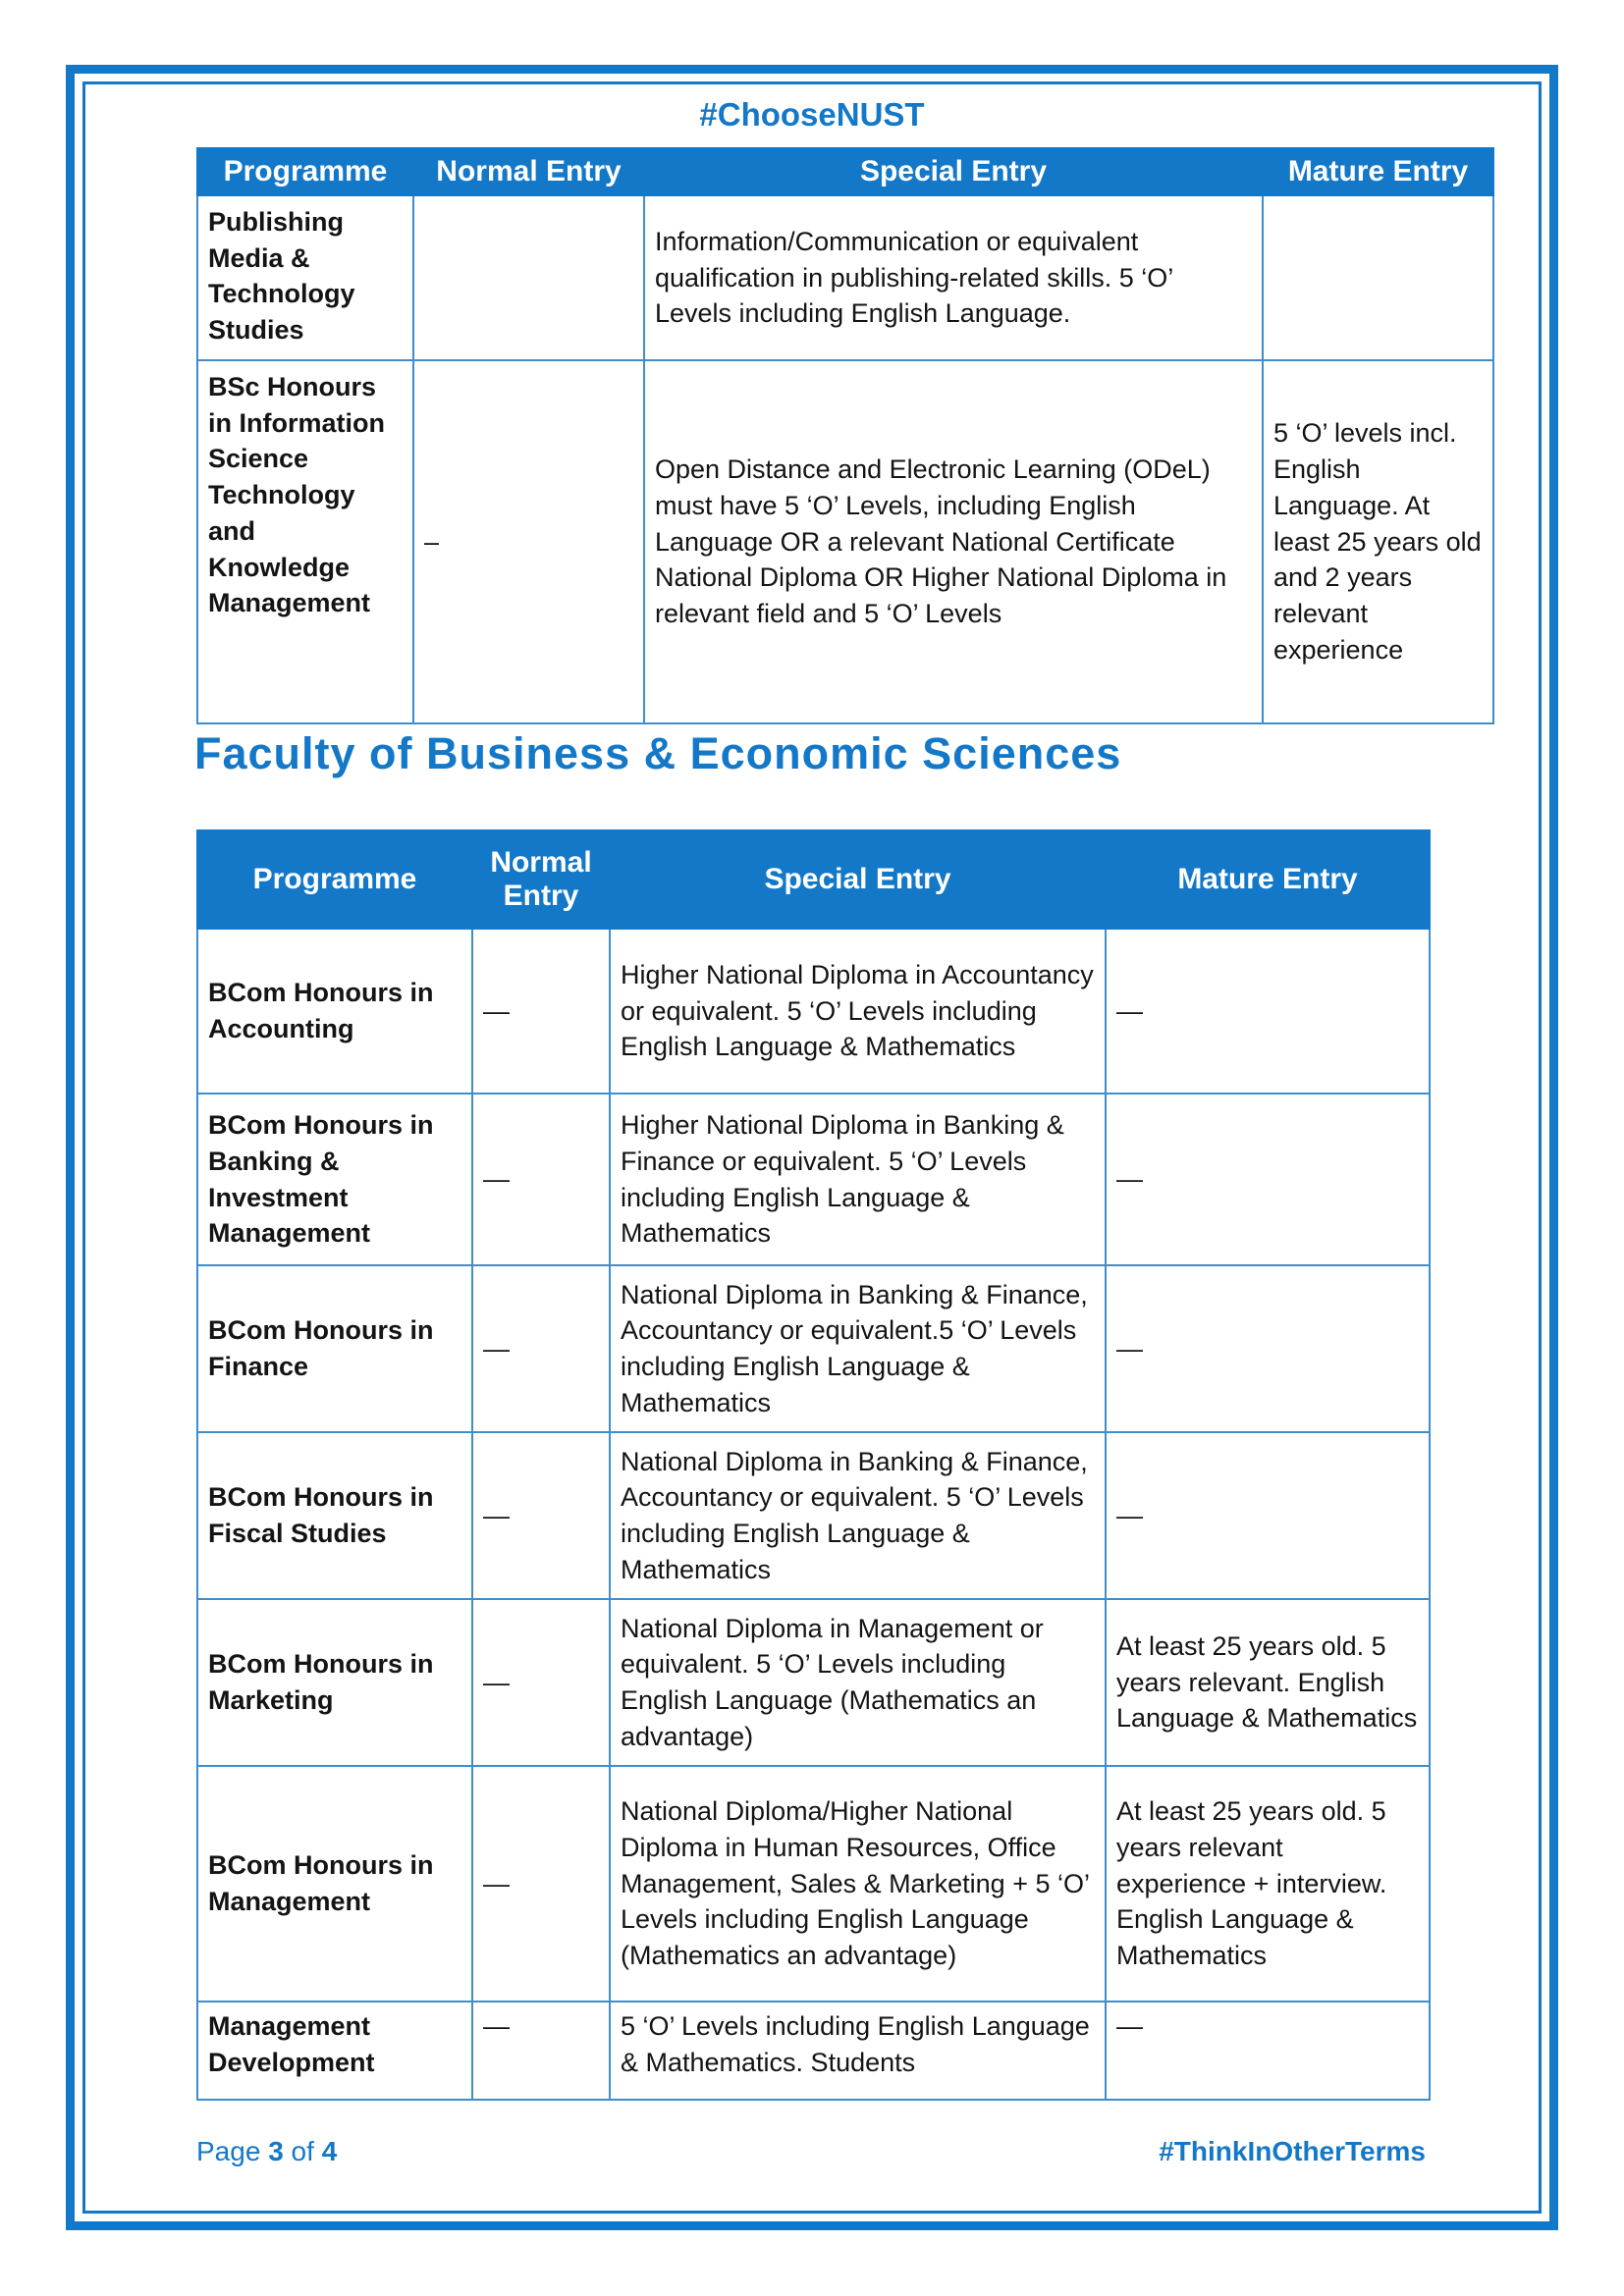  Describe the element at coordinates (334, 1348) in the screenshot. I see `programme-cell: BCom Honours in Finance` at that location.